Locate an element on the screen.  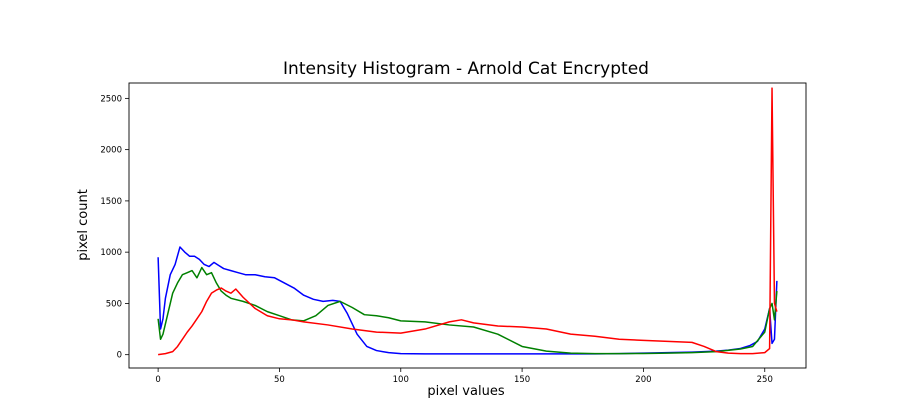
green-channel-line is located at coordinates (467, 310).